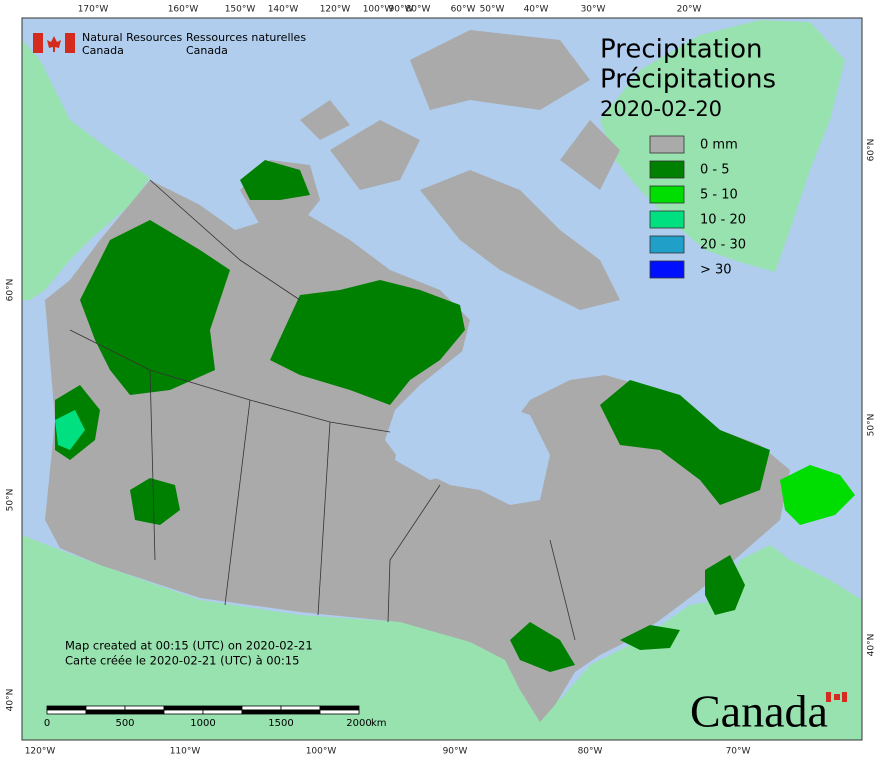  Describe the element at coordinates (283, 10) in the screenshot. I see `graticule-label: 140°W` at that location.